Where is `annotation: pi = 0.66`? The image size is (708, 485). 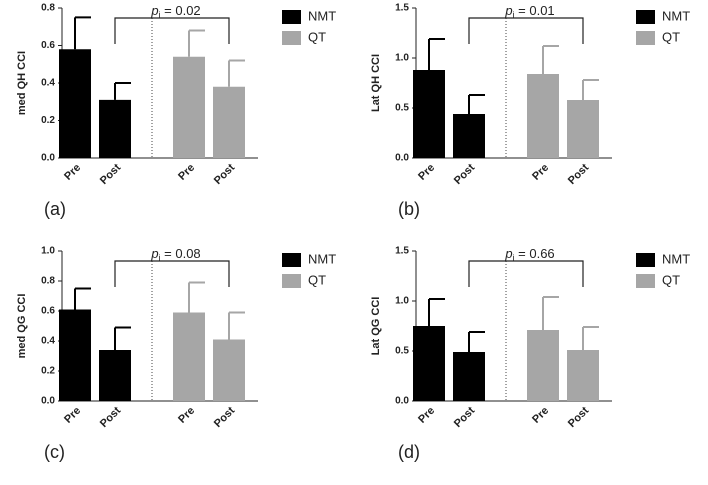
annotation: pi = 0.66 is located at coordinates (529, 254).